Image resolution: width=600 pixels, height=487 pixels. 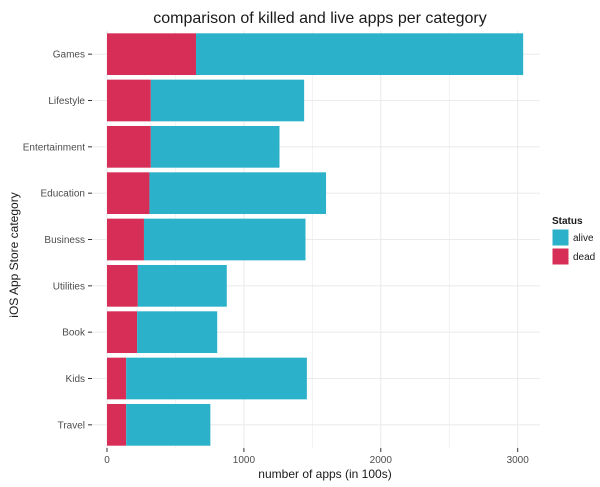 What do you see at coordinates (129, 100) in the screenshot?
I see `bar-dead-lifestyle` at bounding box center [129, 100].